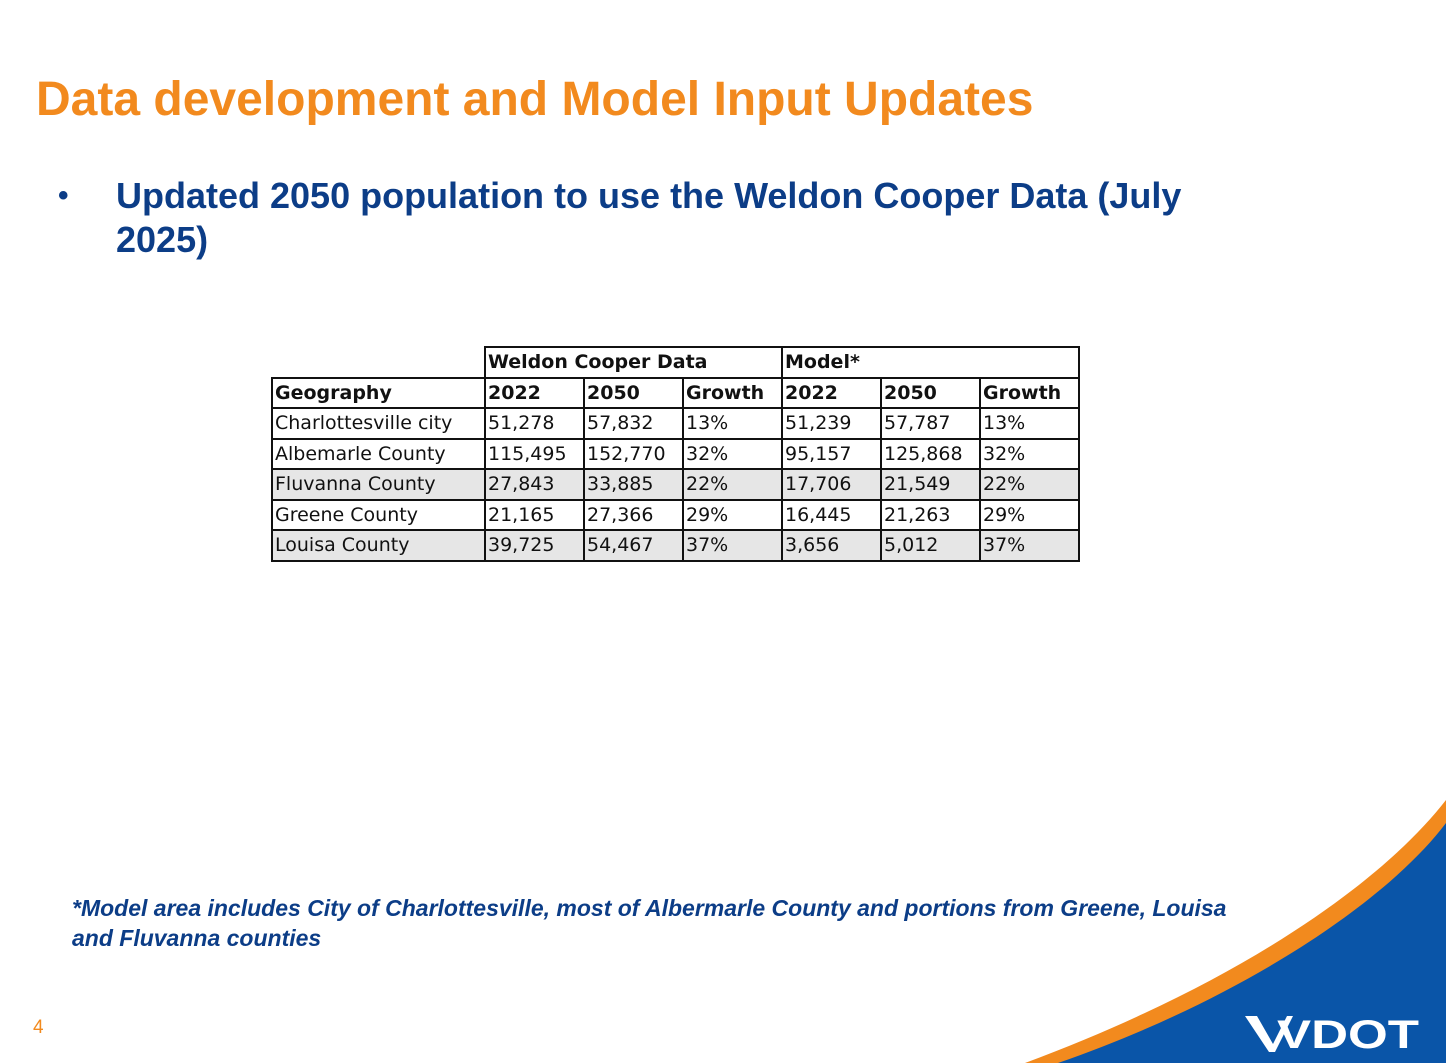  I want to click on table-cell: 51,278, so click(534, 423).